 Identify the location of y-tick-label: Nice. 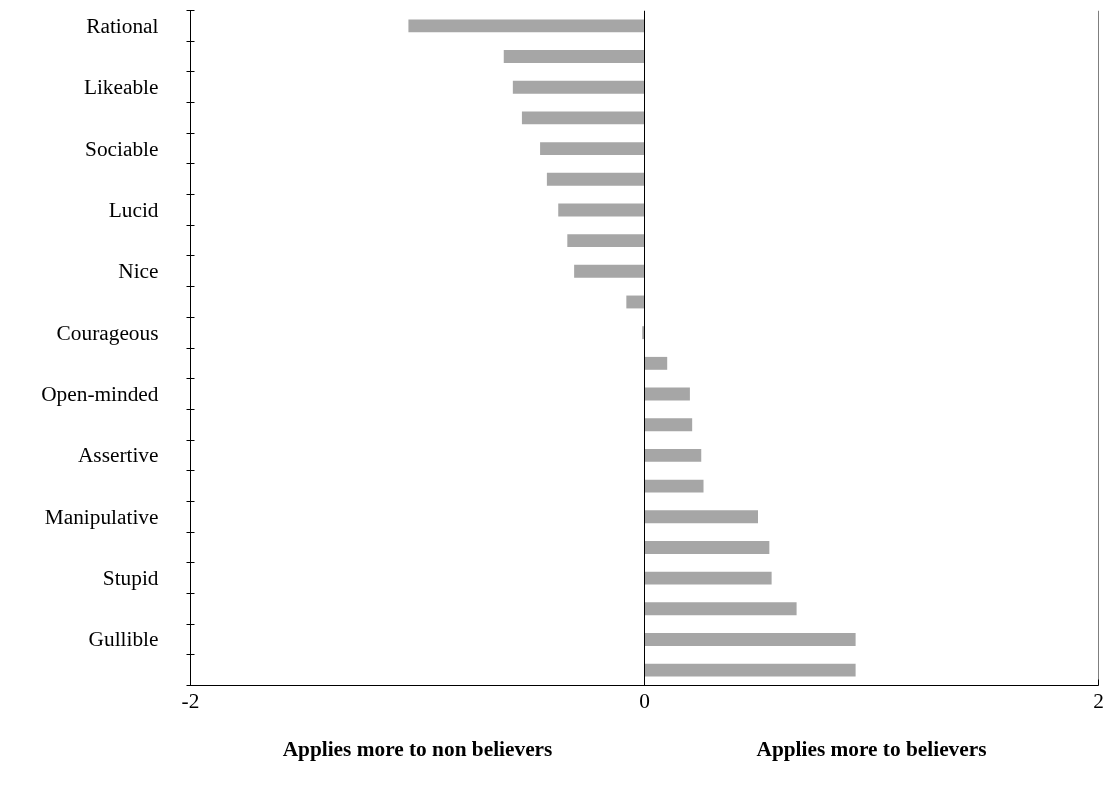
(138, 271).